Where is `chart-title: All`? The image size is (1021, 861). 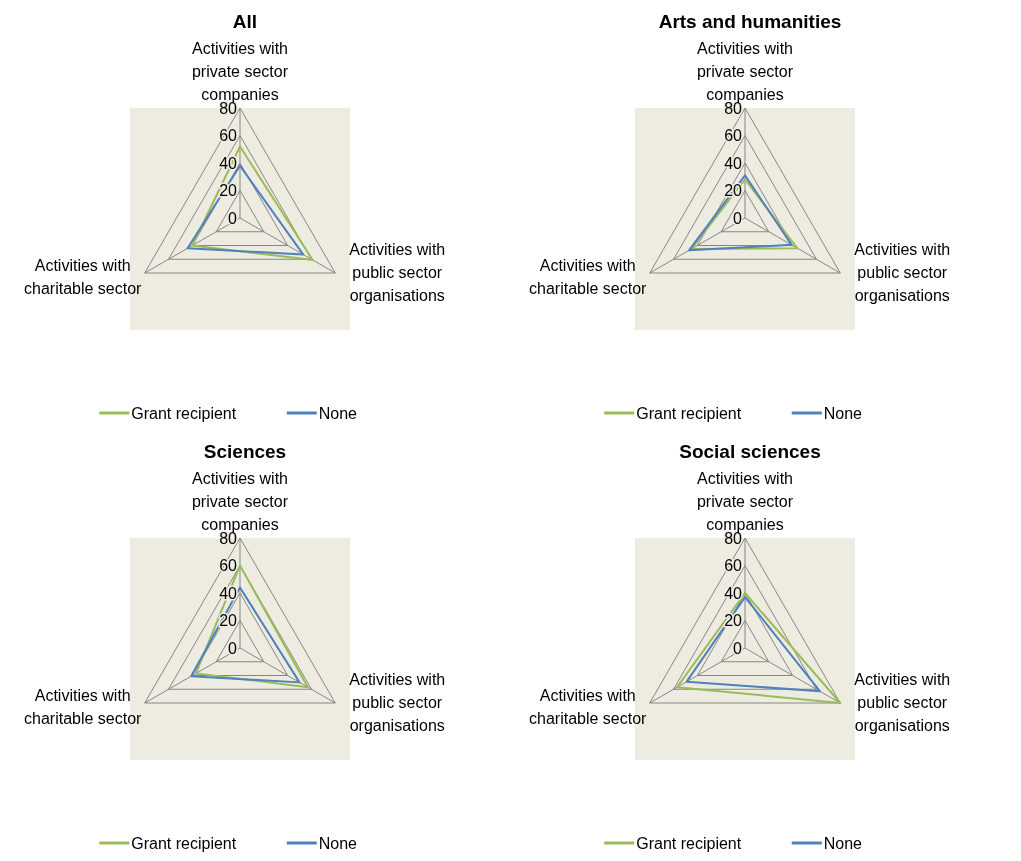 chart-title: All is located at coordinates (245, 21).